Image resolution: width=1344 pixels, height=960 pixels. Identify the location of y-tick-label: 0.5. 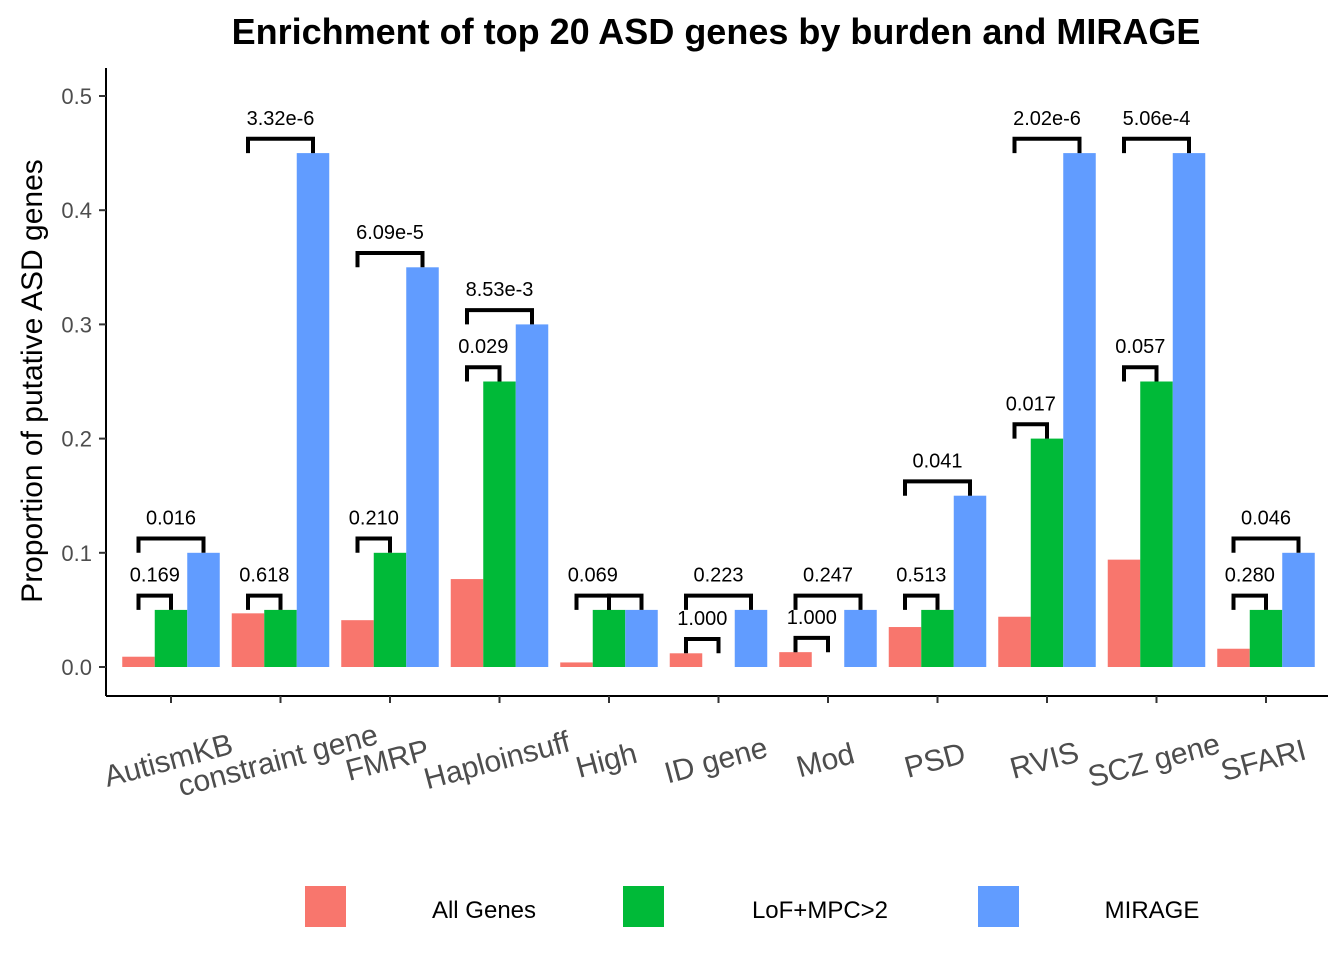
(76, 96).